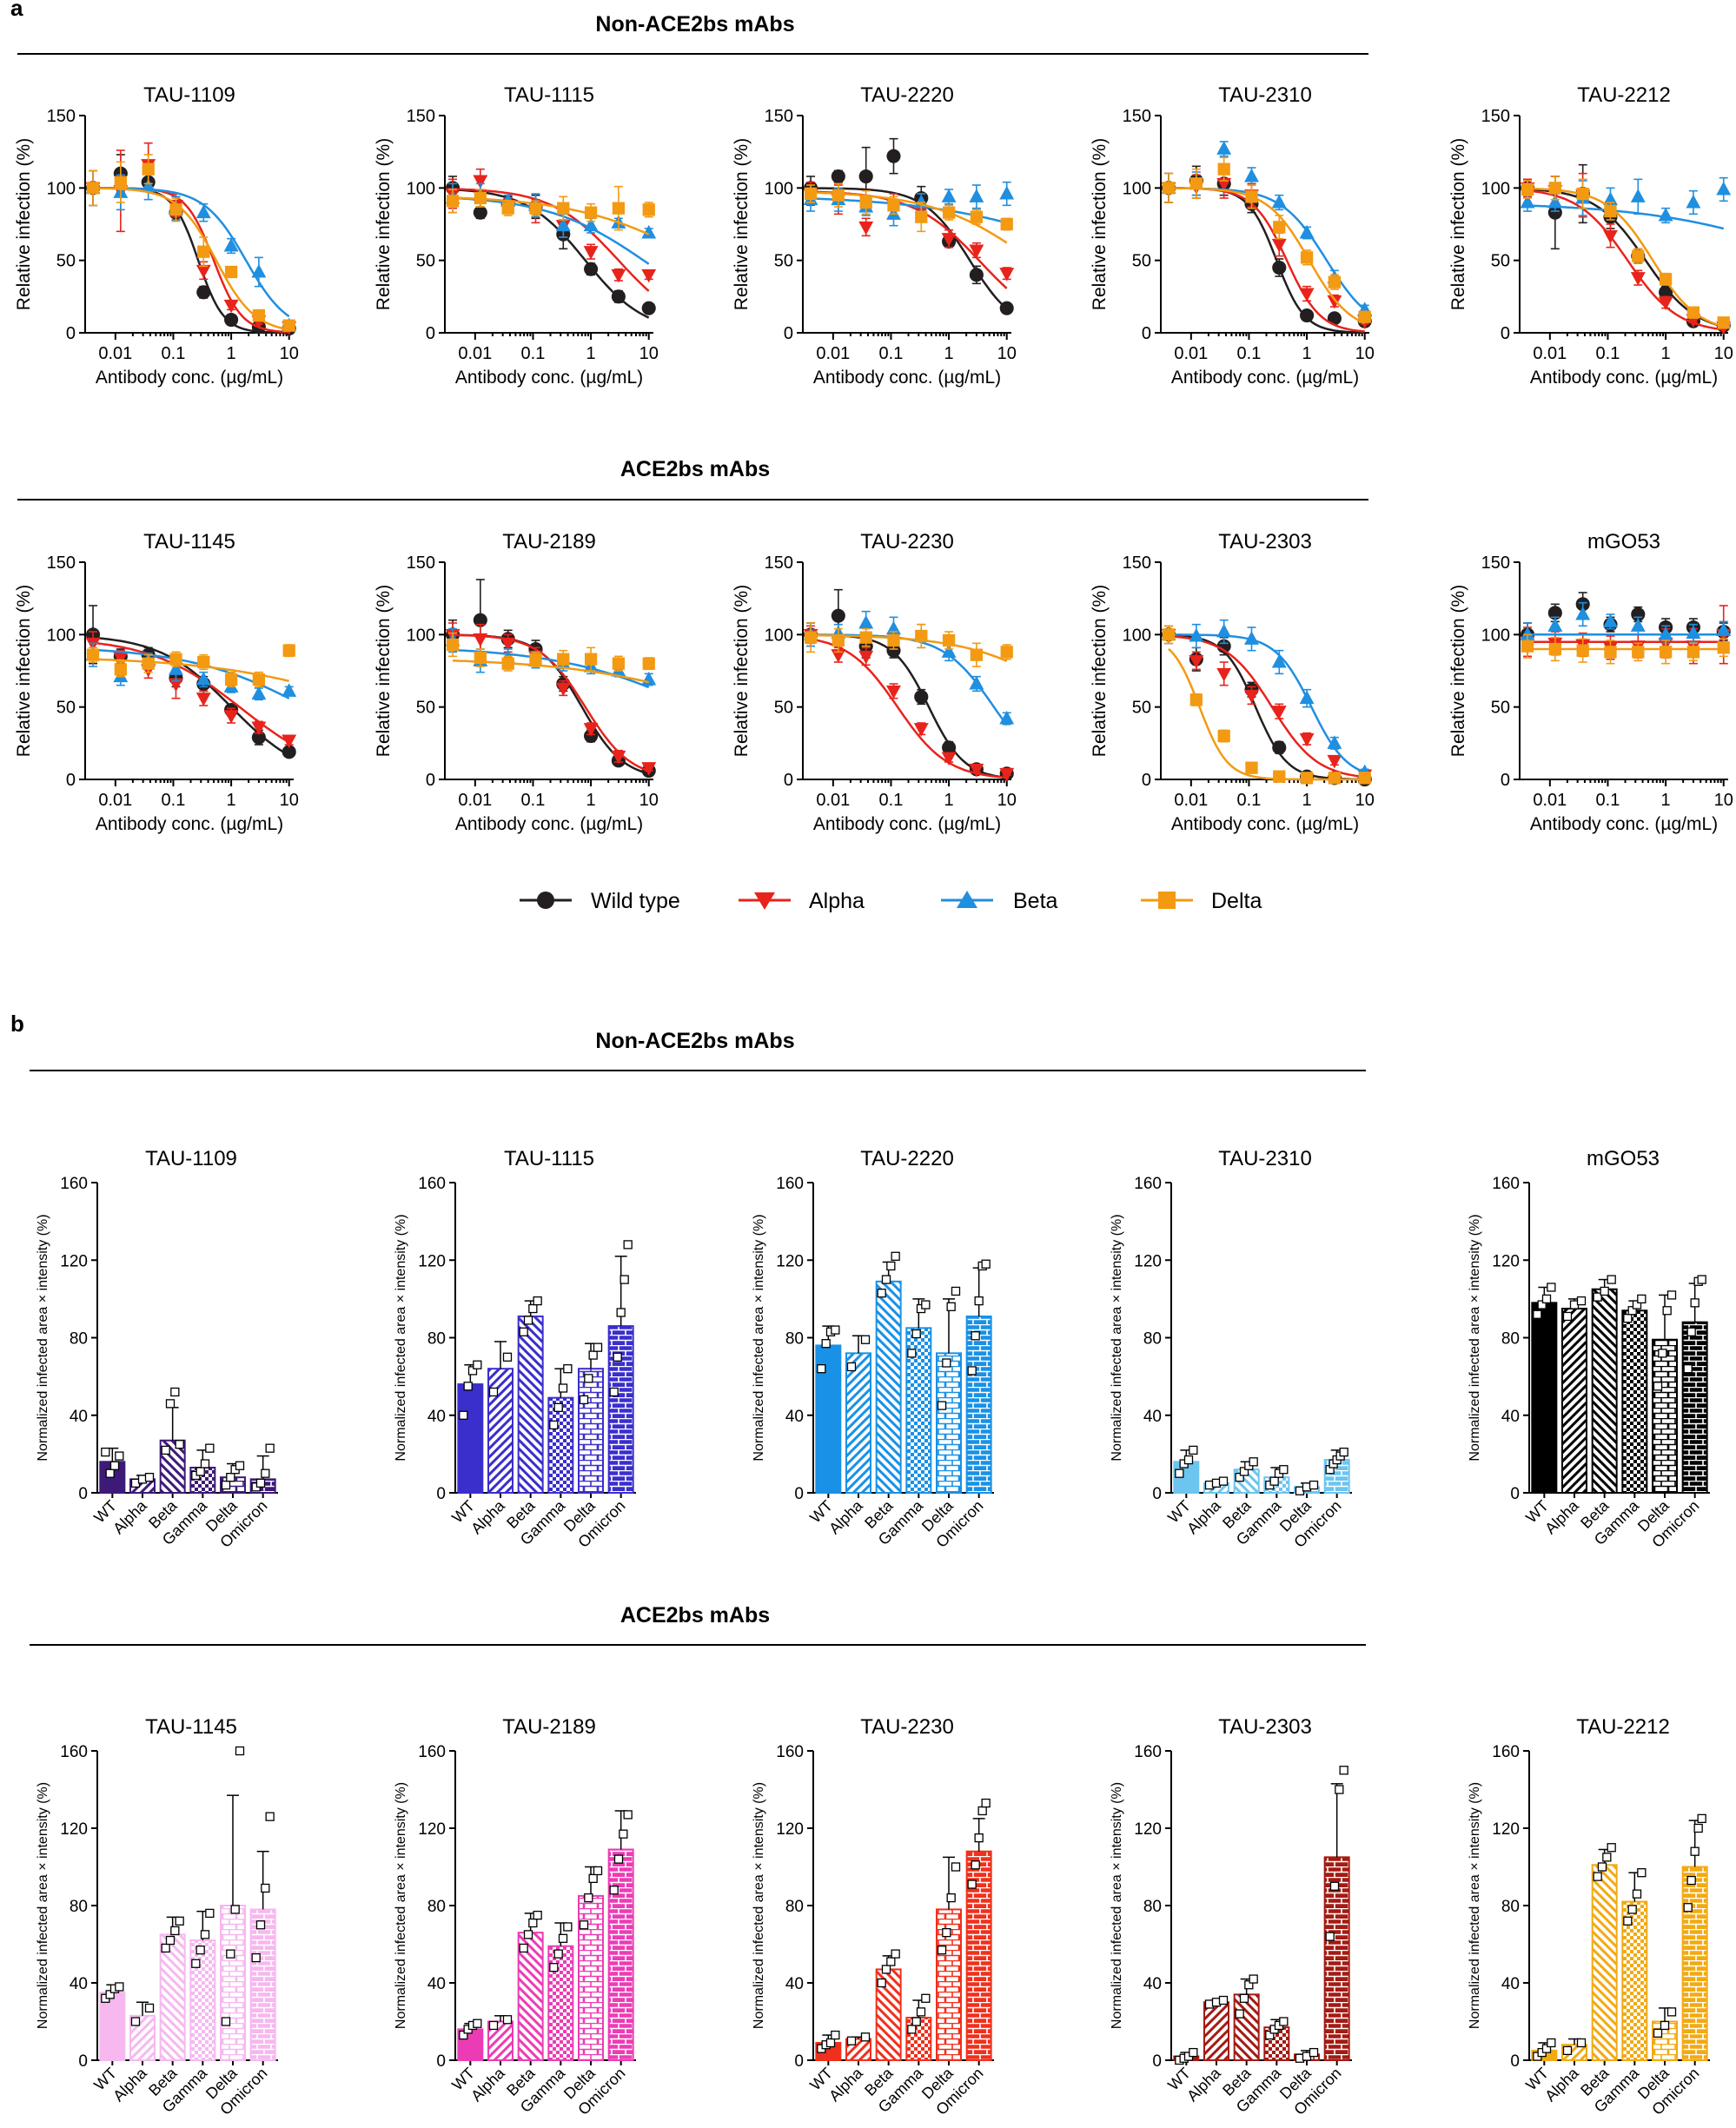  What do you see at coordinates (191, 692) in the screenshot?
I see `fit-curve` at bounding box center [191, 692].